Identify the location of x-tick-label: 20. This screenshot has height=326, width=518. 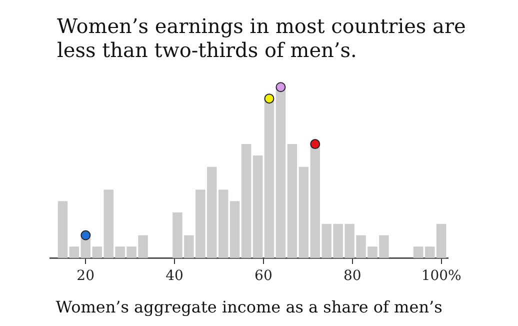
(85, 276).